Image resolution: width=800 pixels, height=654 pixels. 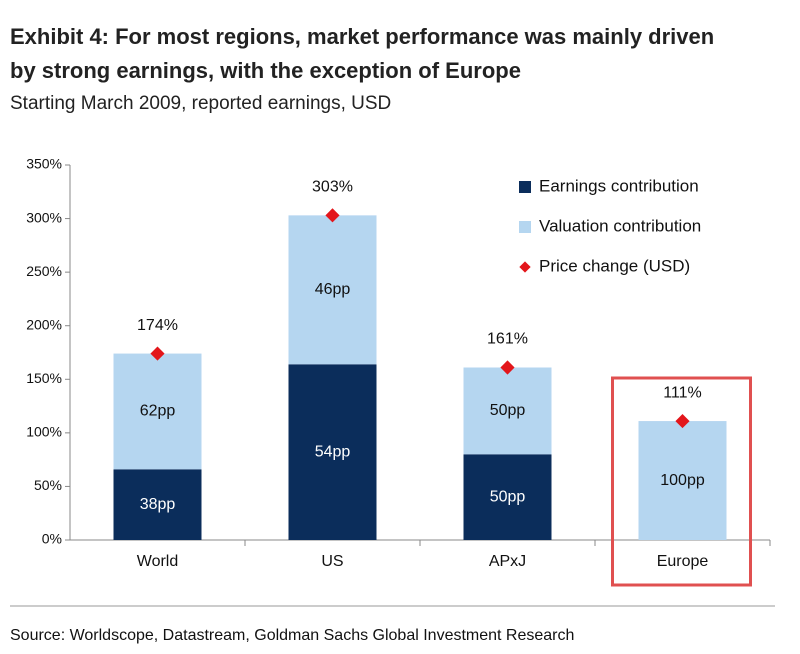 I want to click on y-tick-label: 0%, so click(x=52, y=539).